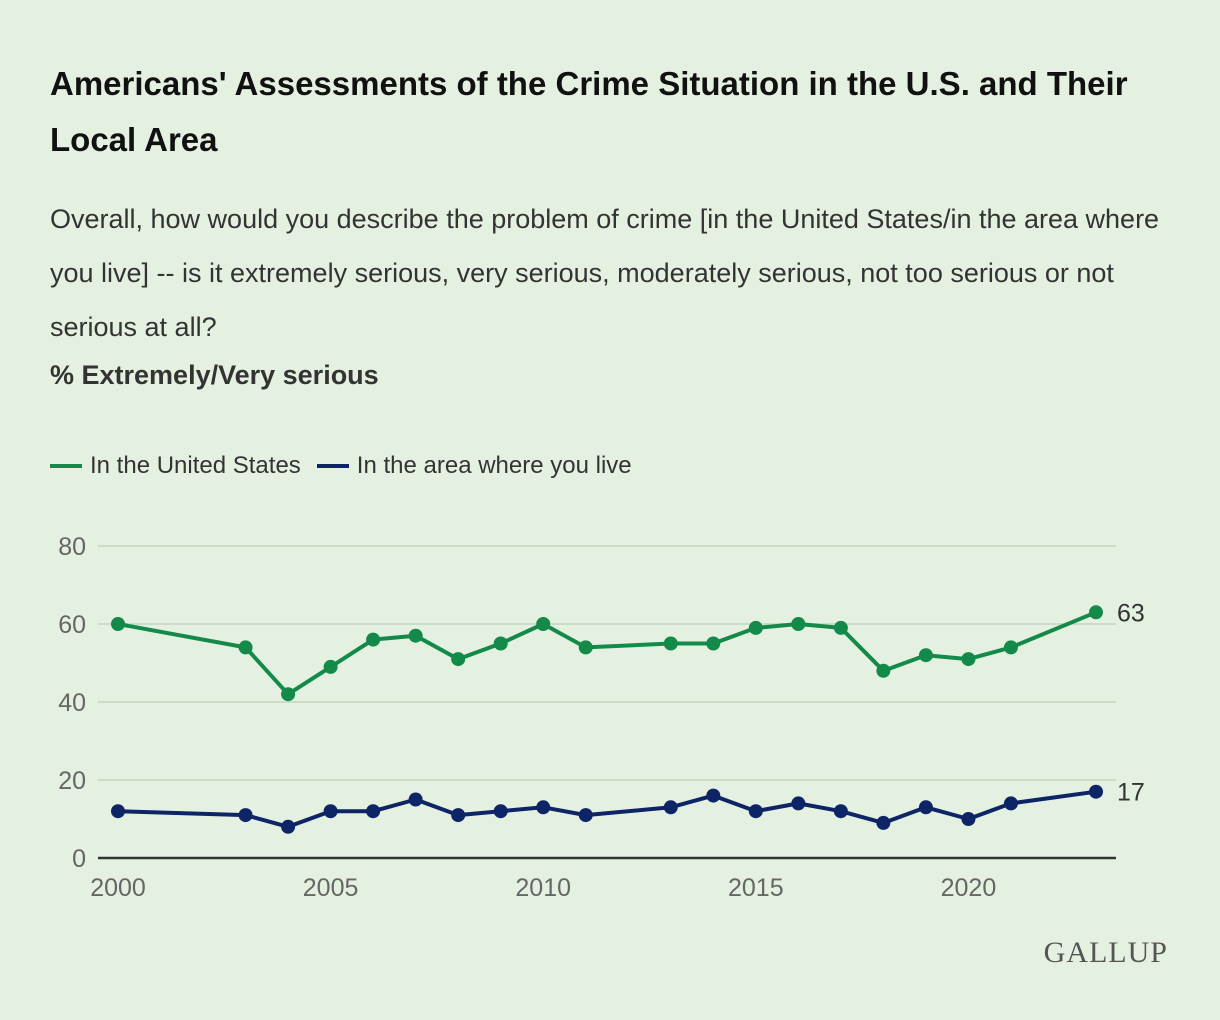  I want to click on x-tick-label: 2005, so click(331, 888).